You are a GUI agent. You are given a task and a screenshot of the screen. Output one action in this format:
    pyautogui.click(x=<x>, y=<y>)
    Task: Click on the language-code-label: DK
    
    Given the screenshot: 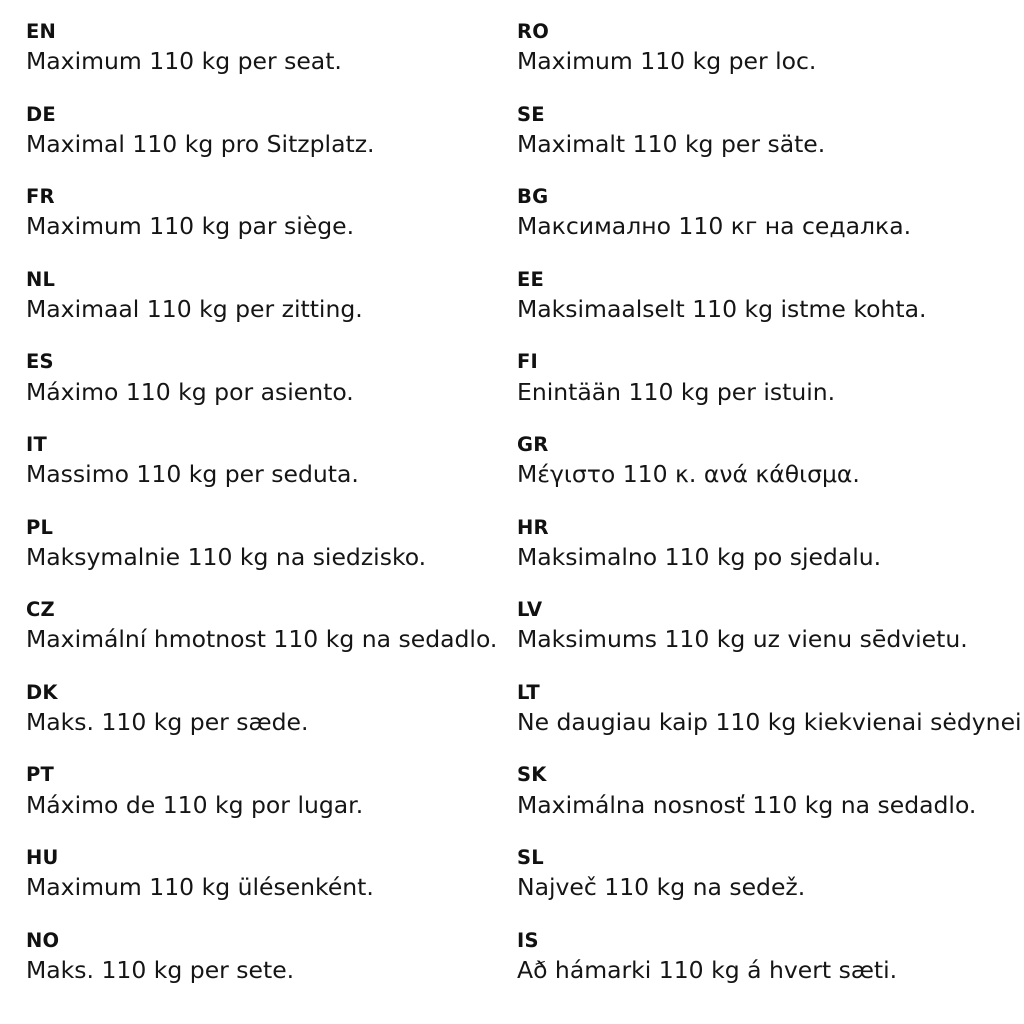 What is the action you would take?
    pyautogui.click(x=42, y=692)
    